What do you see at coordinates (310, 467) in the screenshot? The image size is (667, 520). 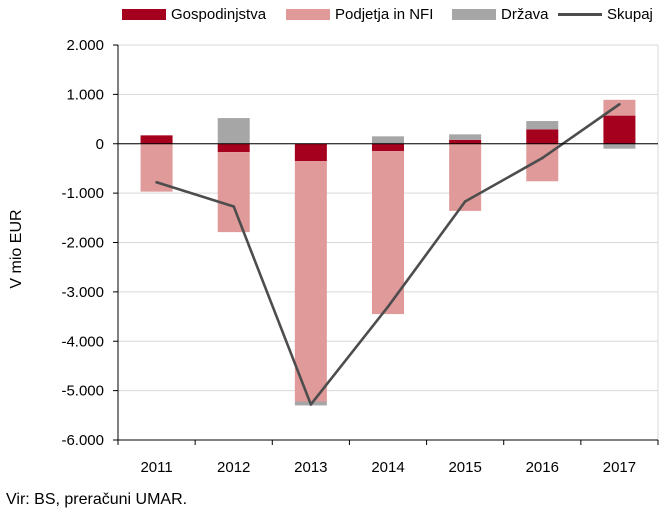 I see `x-tick-label-2013: 2013` at bounding box center [310, 467].